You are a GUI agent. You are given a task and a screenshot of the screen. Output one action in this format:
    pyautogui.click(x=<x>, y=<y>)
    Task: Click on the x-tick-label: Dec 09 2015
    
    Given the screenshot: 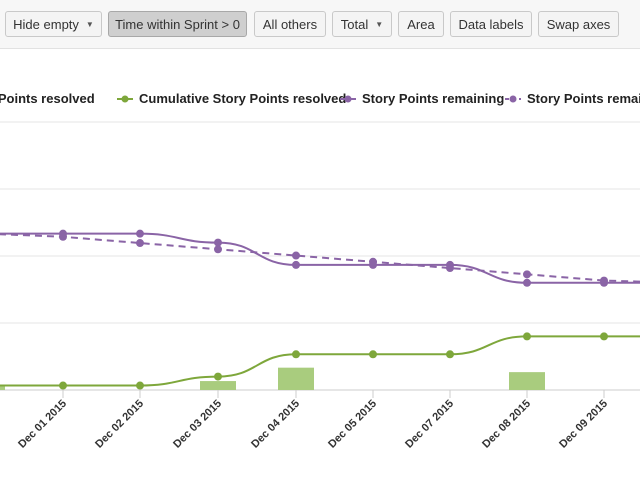 What is the action you would take?
    pyautogui.click(x=583, y=424)
    